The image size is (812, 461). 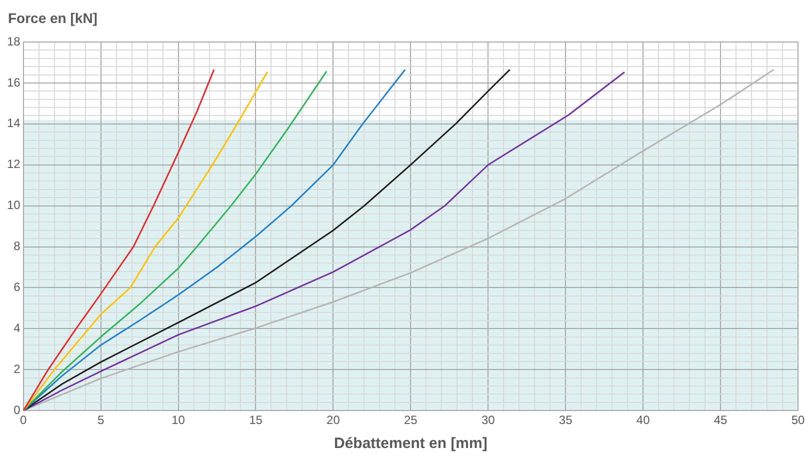 I want to click on x-tick-label: 10, so click(x=179, y=420).